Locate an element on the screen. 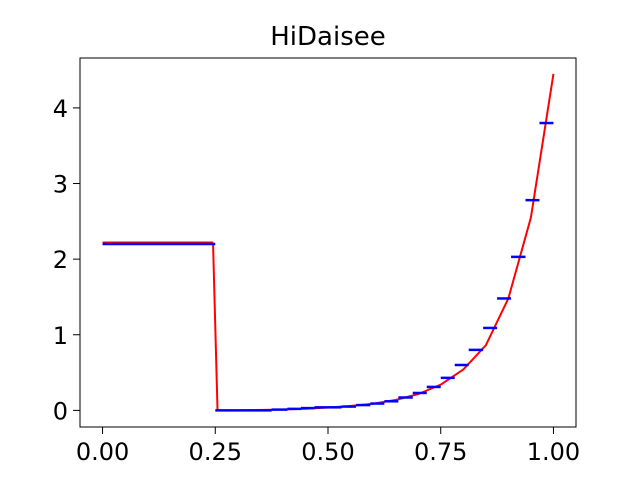 This screenshot has height=484, width=640. y-tick-label: 1 is located at coordinates (60, 336).